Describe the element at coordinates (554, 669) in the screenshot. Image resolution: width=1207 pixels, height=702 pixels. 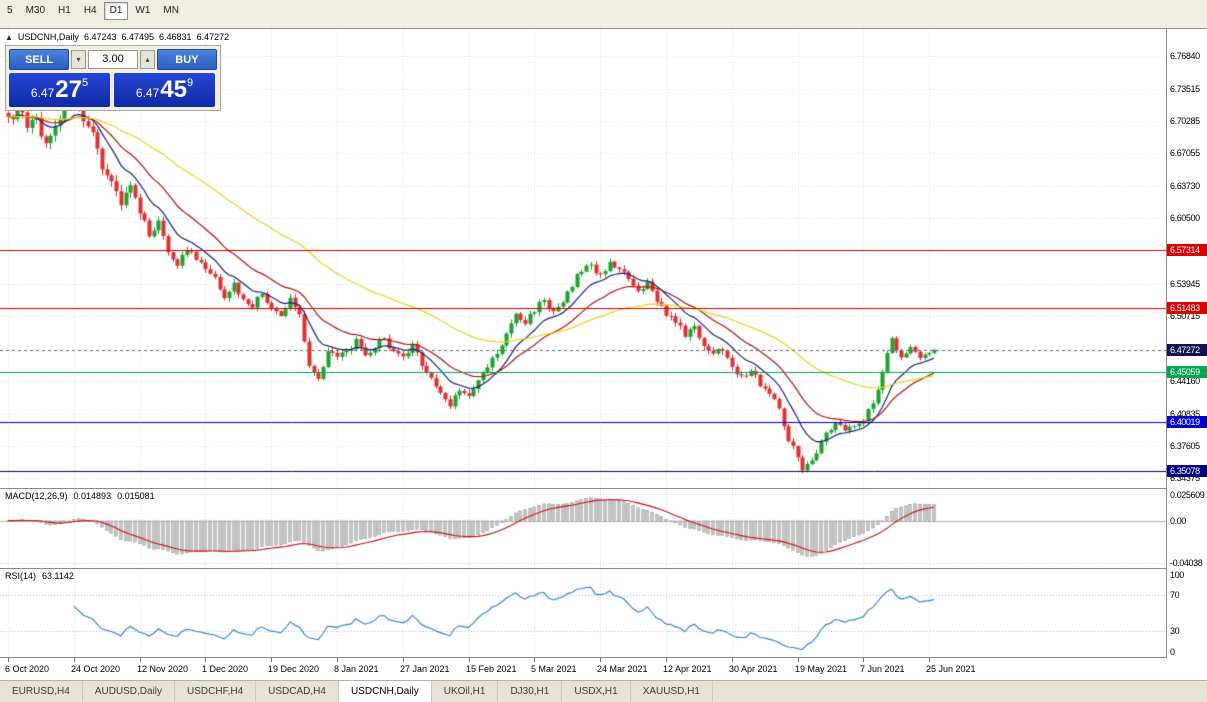
I see `time-axis-label: 5 Mar 2021` at that location.